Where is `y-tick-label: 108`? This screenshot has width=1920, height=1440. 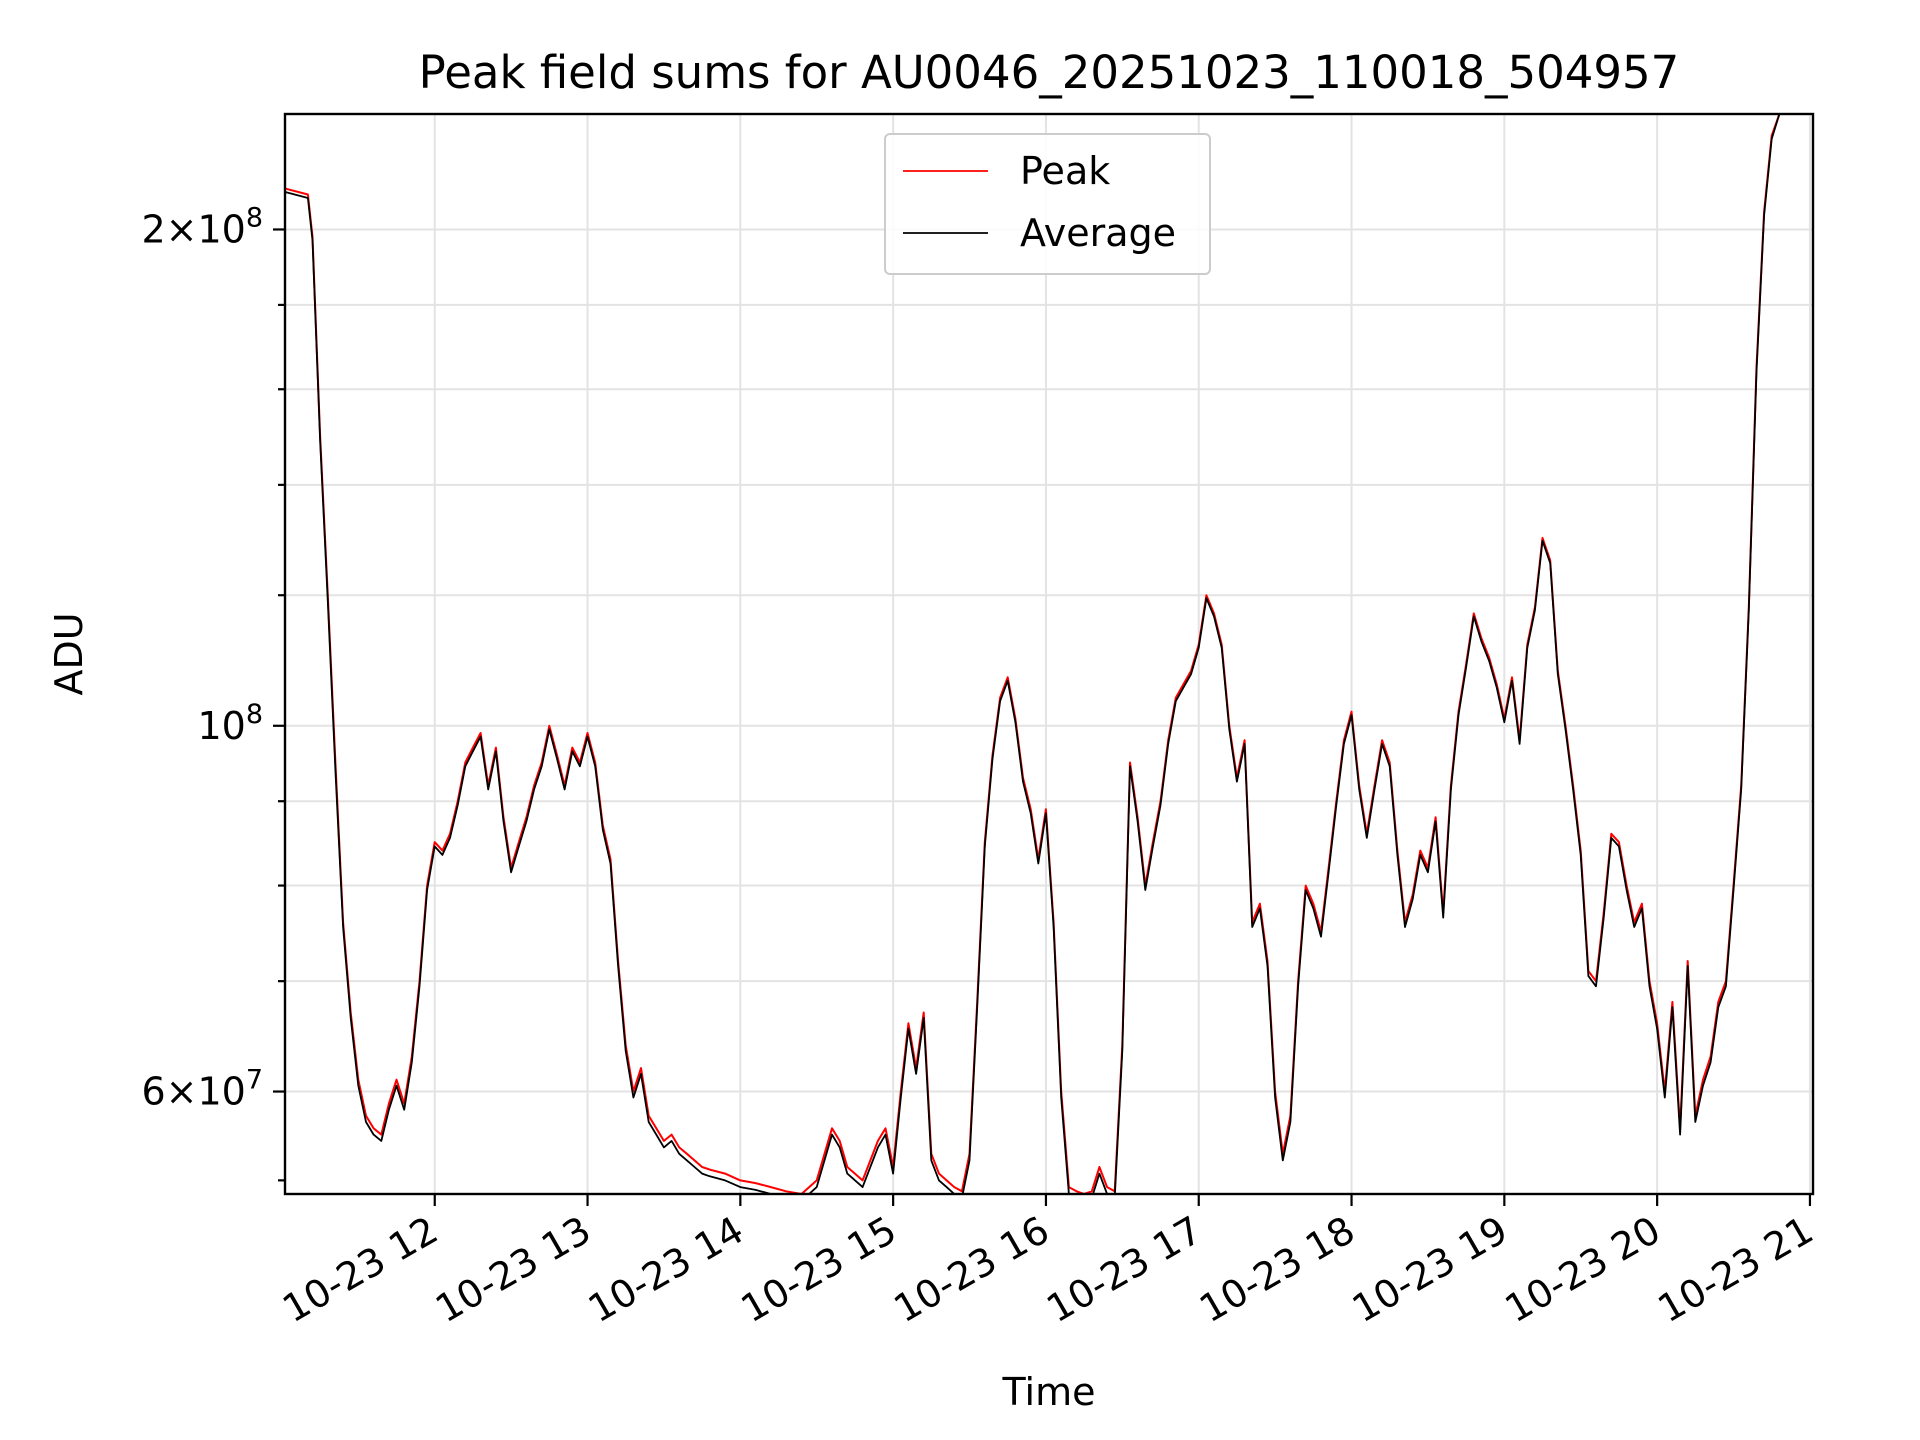 y-tick-label: 108 is located at coordinates (230, 723).